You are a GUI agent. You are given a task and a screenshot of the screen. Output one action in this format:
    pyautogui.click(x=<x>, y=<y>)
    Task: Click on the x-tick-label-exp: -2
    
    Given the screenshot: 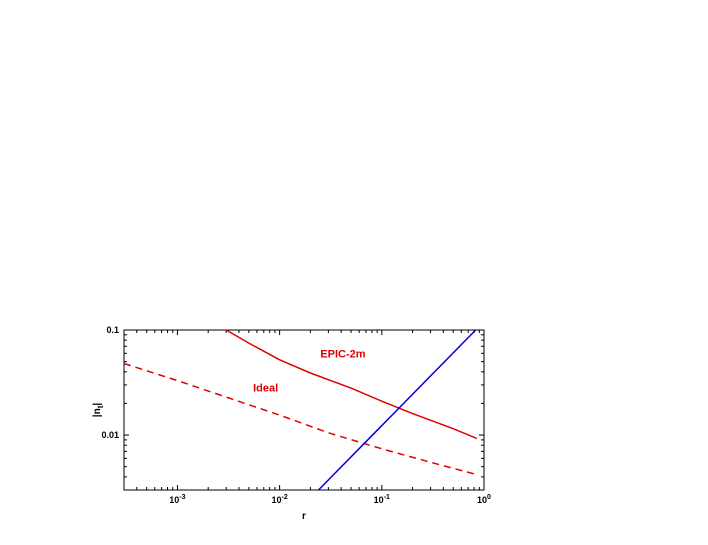 What is the action you would take?
    pyautogui.click(x=285, y=497)
    